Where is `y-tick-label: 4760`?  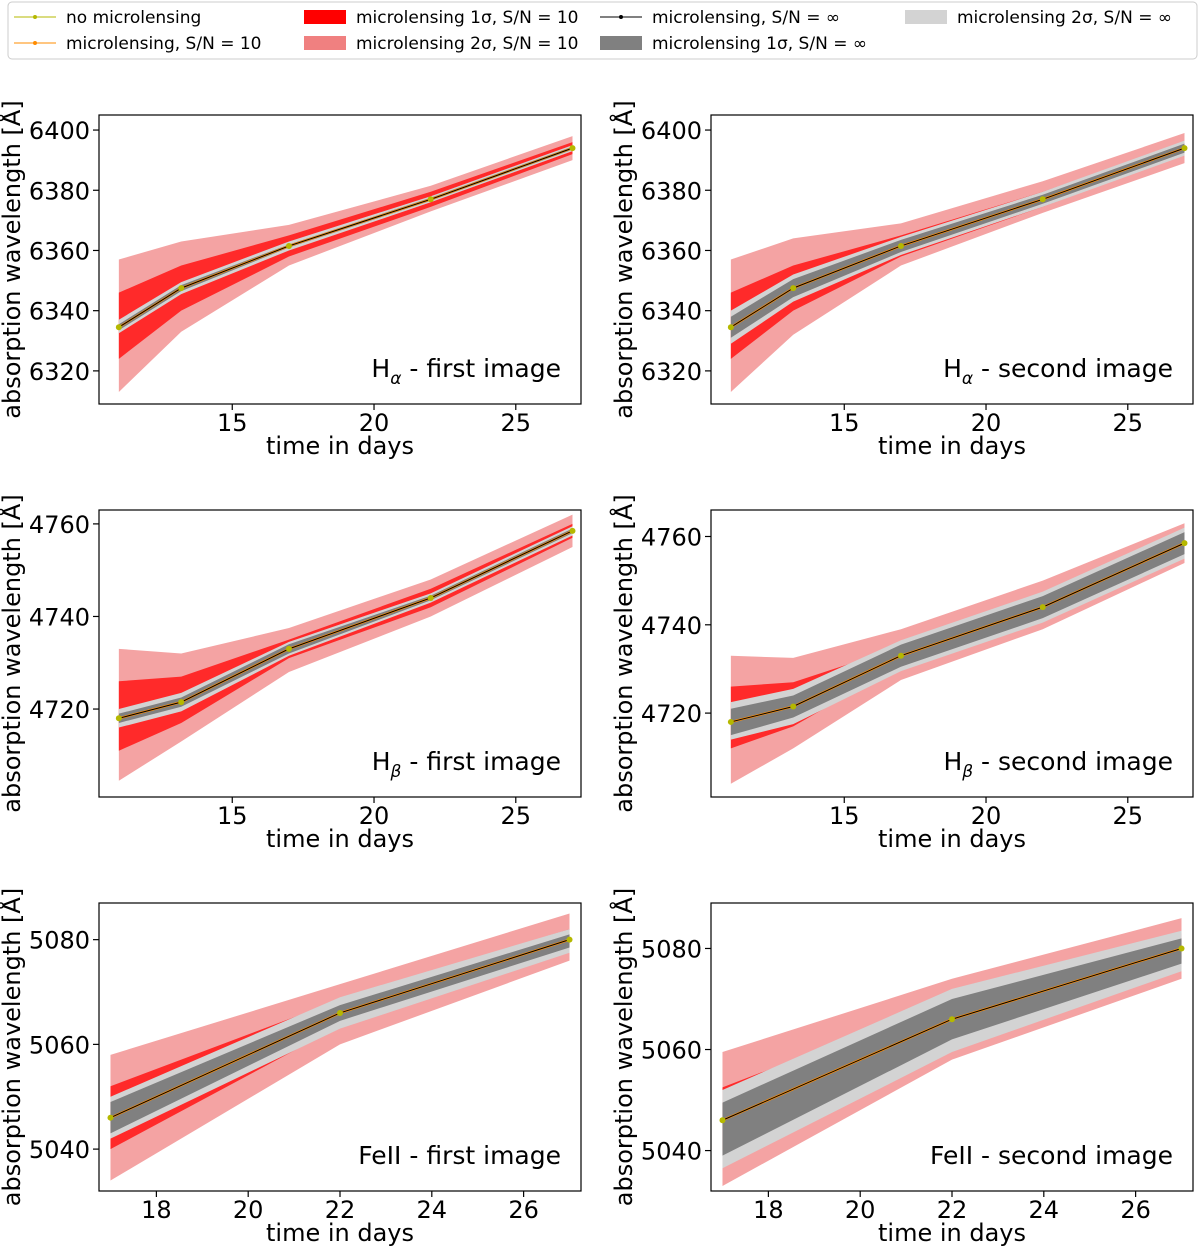 y-tick-label: 4760 is located at coordinates (671, 537).